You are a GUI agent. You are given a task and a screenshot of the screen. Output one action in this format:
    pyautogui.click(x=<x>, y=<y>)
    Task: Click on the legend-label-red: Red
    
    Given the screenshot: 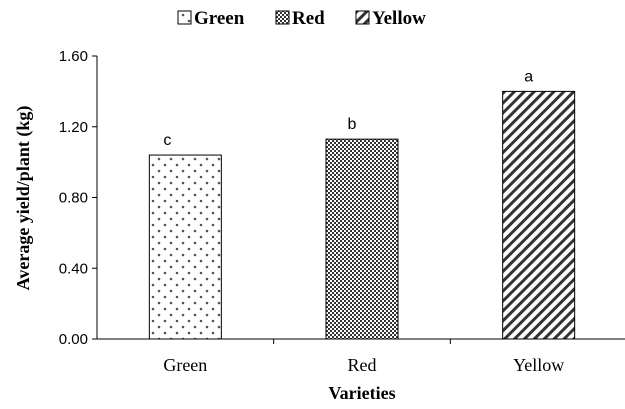 What is the action you would take?
    pyautogui.click(x=308, y=18)
    